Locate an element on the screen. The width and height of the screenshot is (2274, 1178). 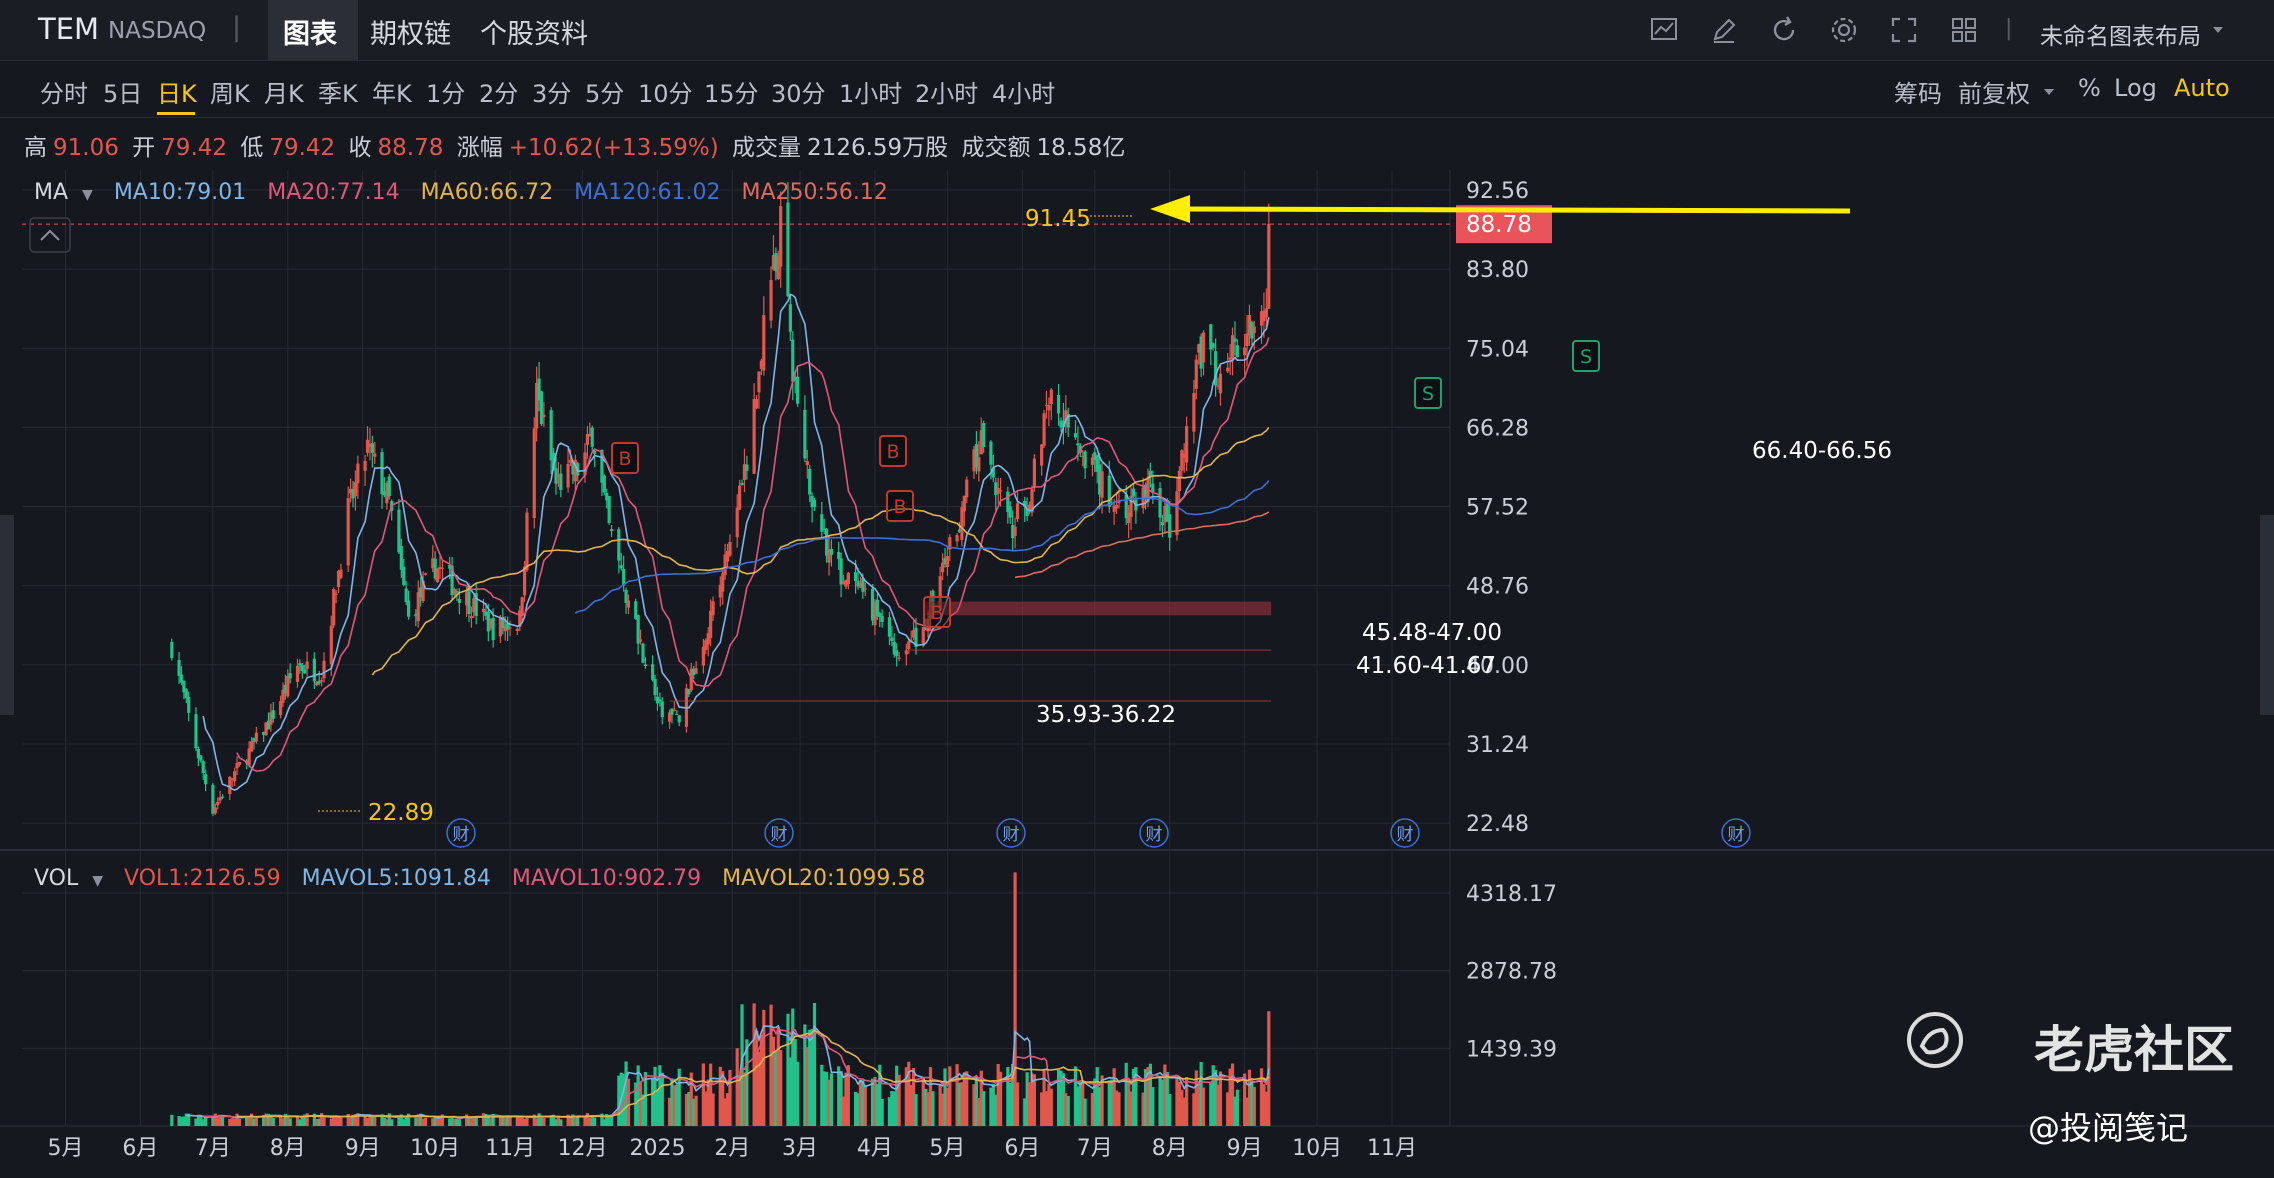
indicator-icon is located at coordinates (1664, 30).